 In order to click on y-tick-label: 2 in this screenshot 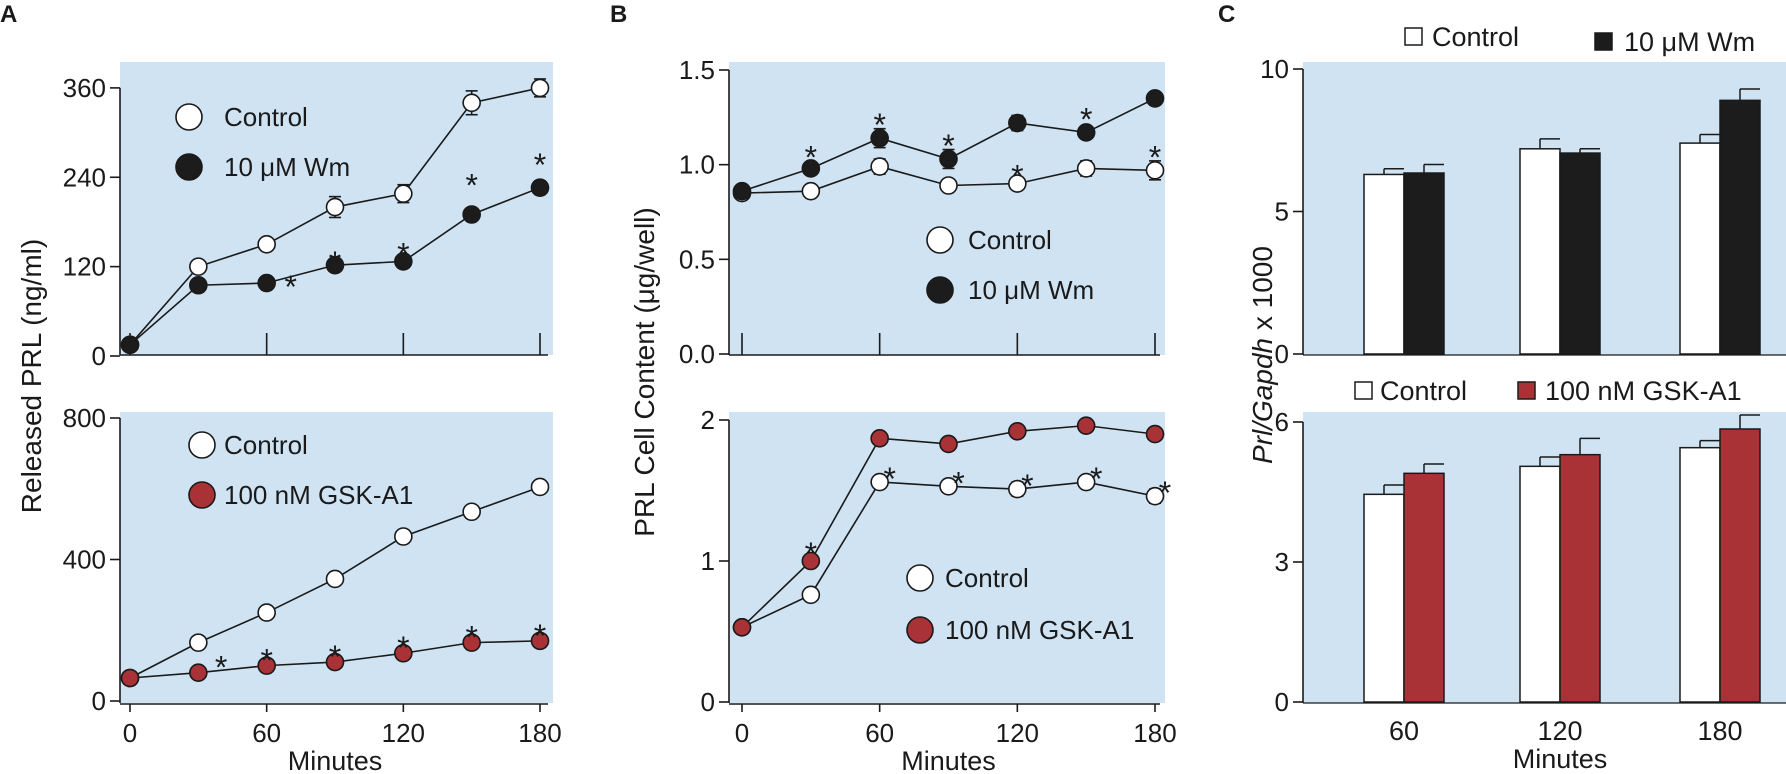, I will do `click(708, 420)`.